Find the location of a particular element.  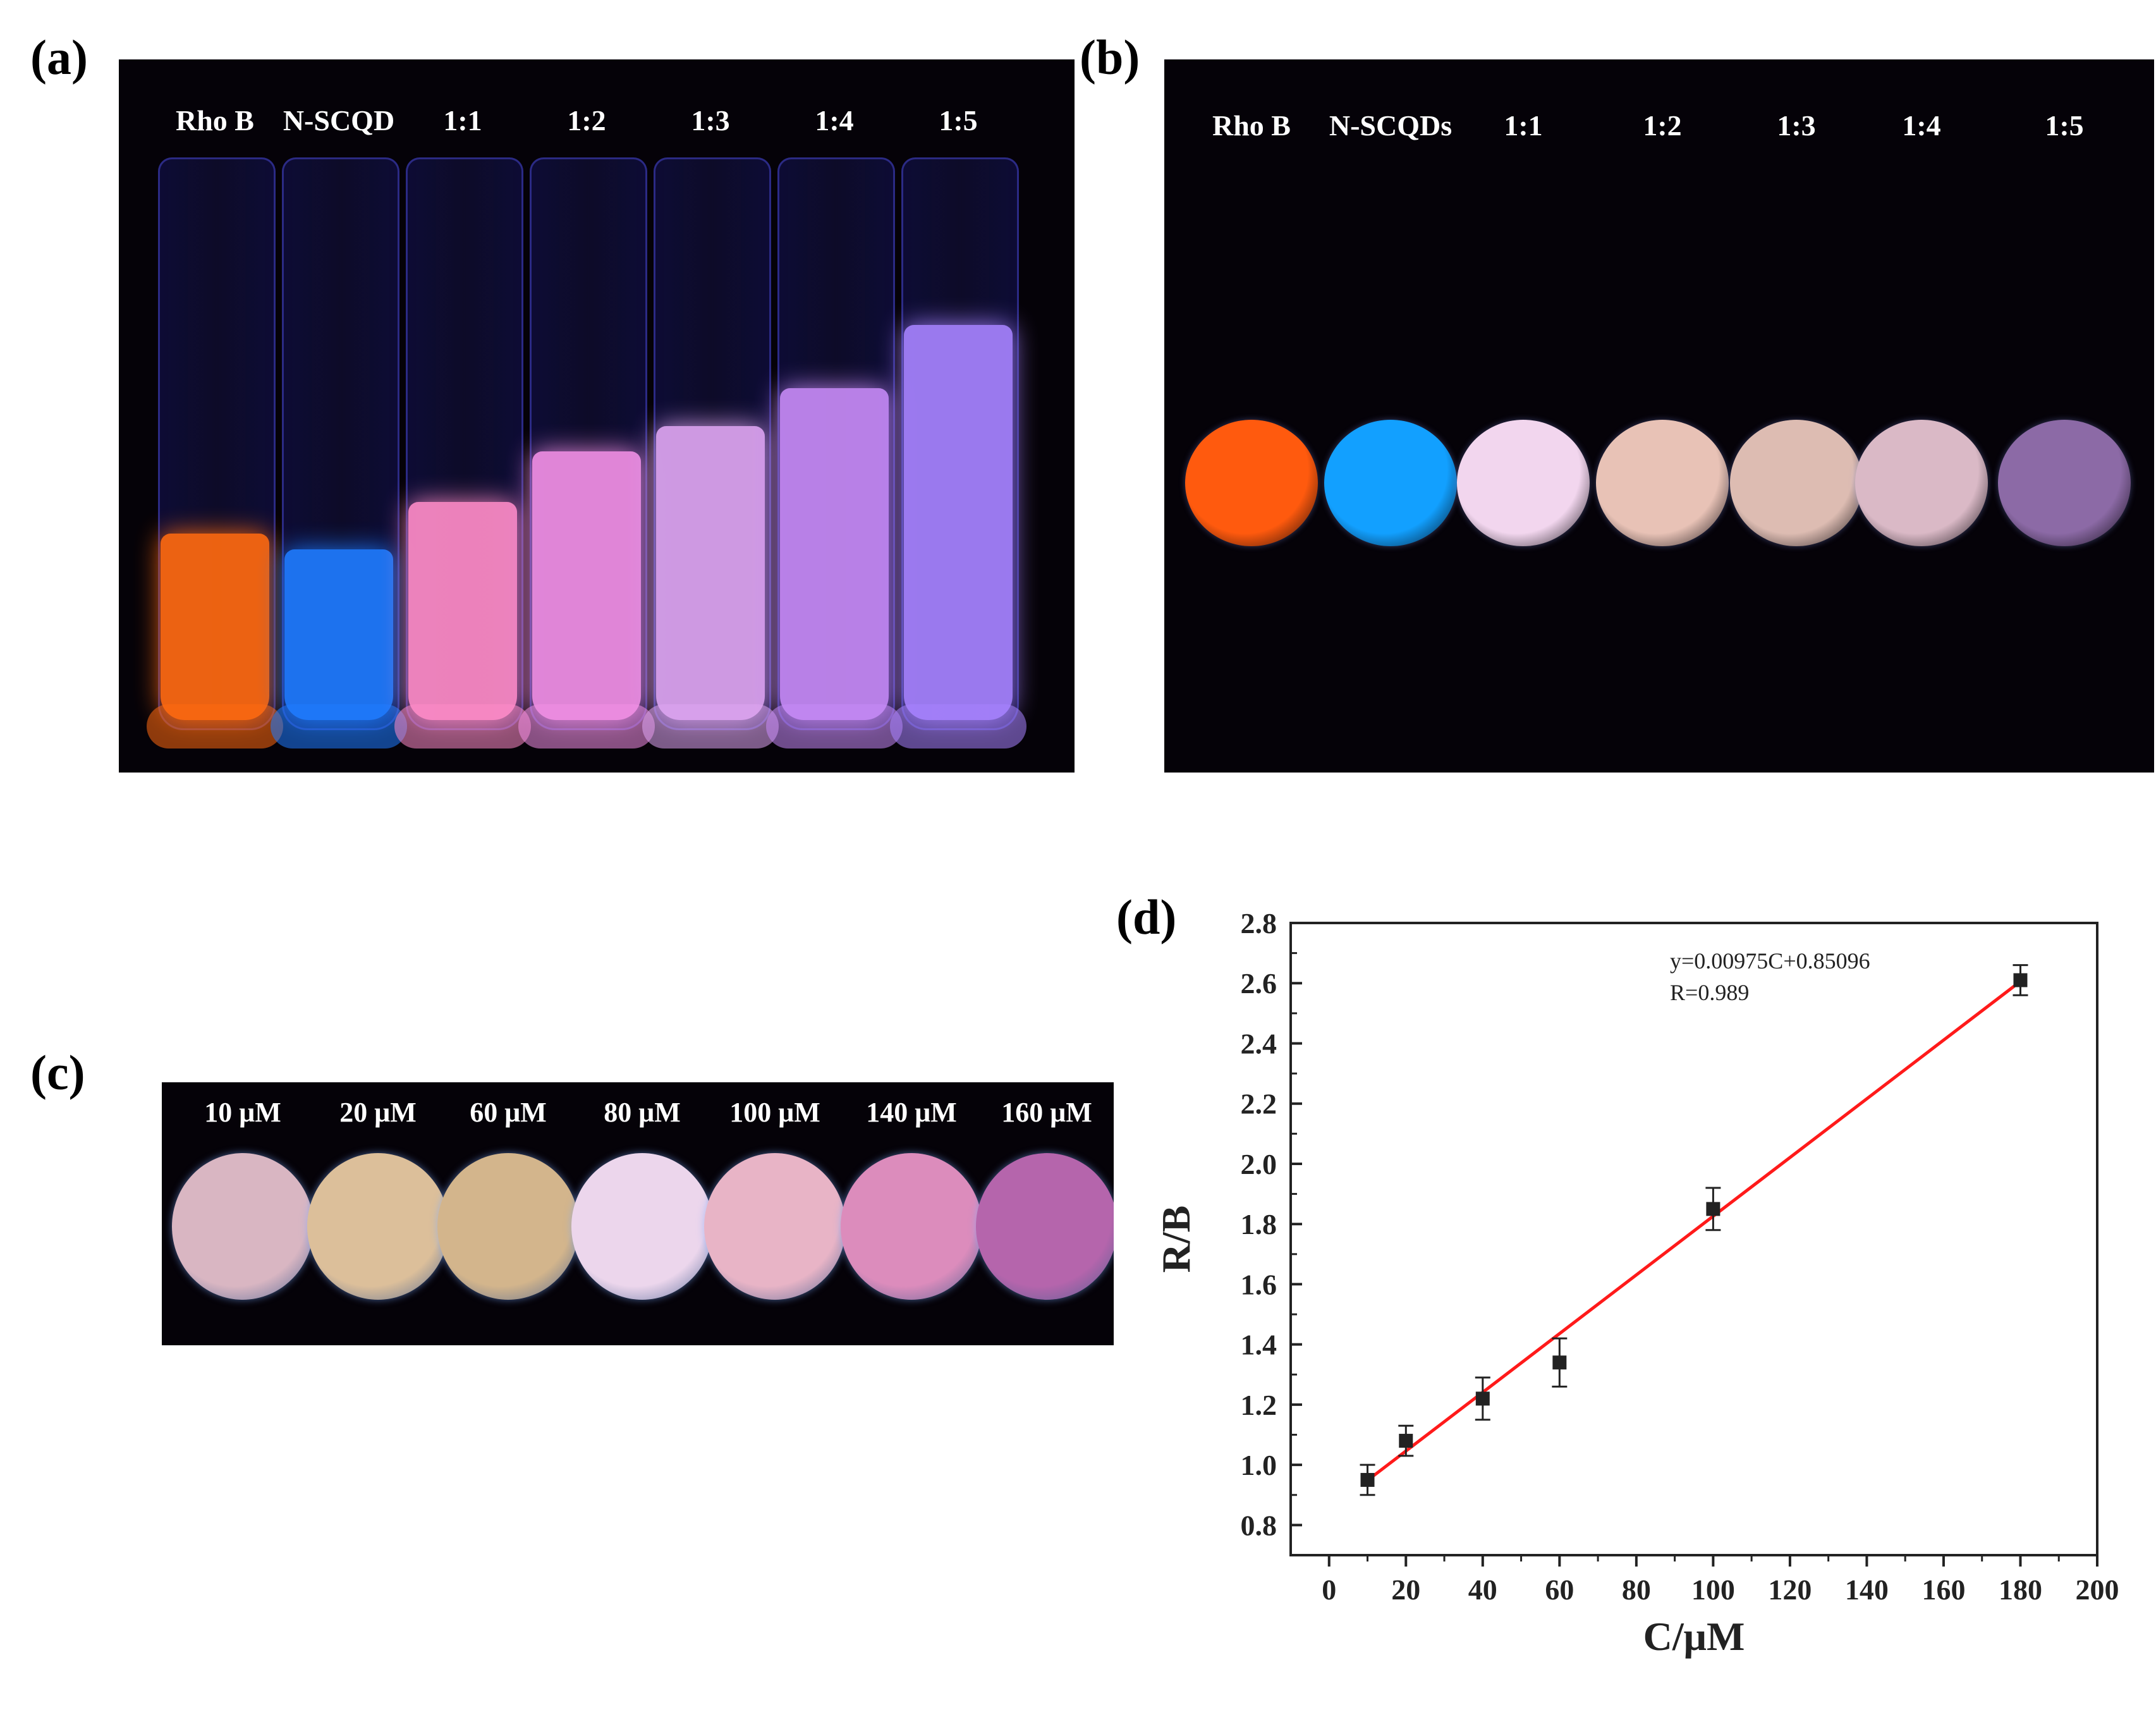

disk-label: 1:3 is located at coordinates (1796, 125).